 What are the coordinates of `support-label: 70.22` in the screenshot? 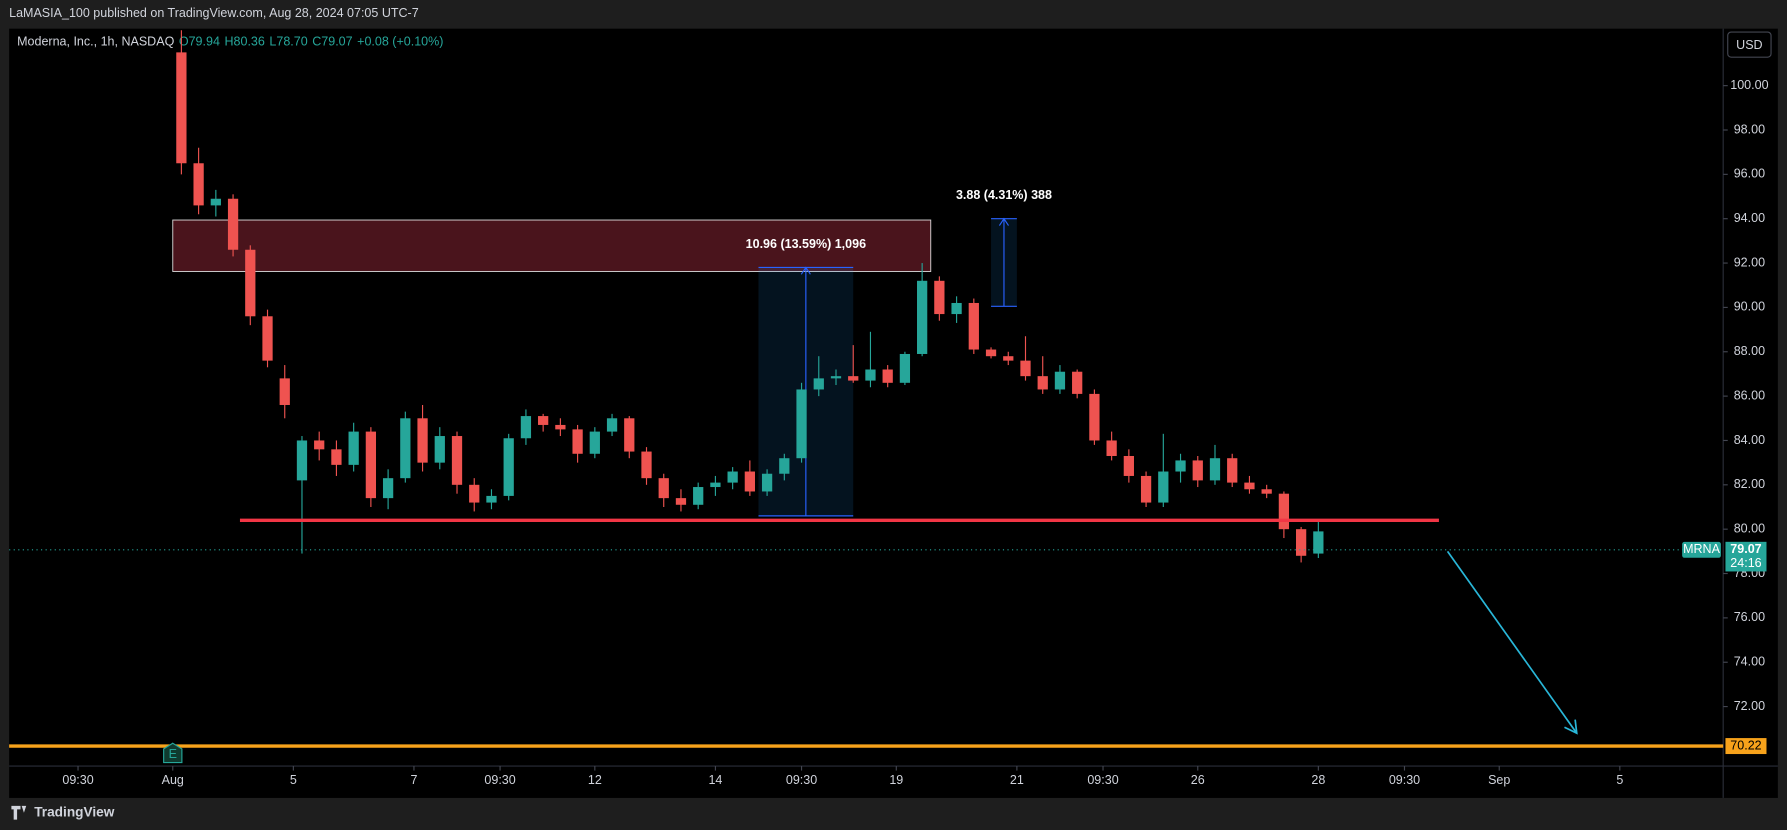 It's located at (1745, 745).